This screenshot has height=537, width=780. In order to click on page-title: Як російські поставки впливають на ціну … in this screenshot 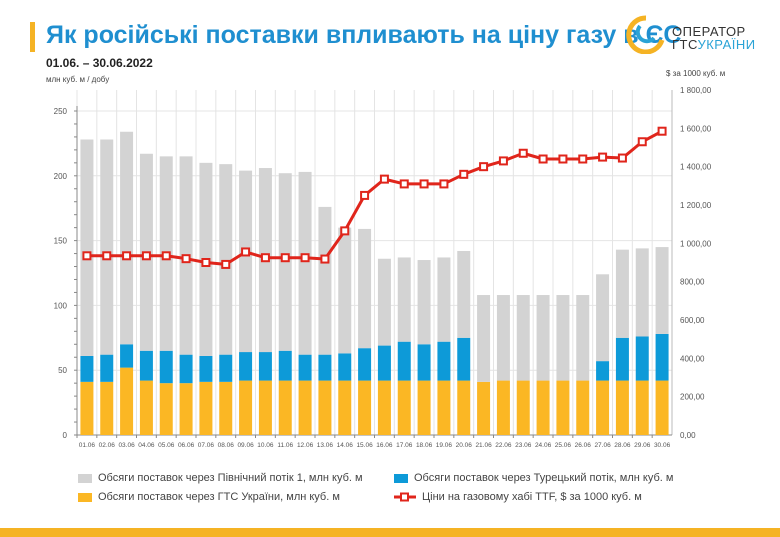, I will do `click(364, 35)`.